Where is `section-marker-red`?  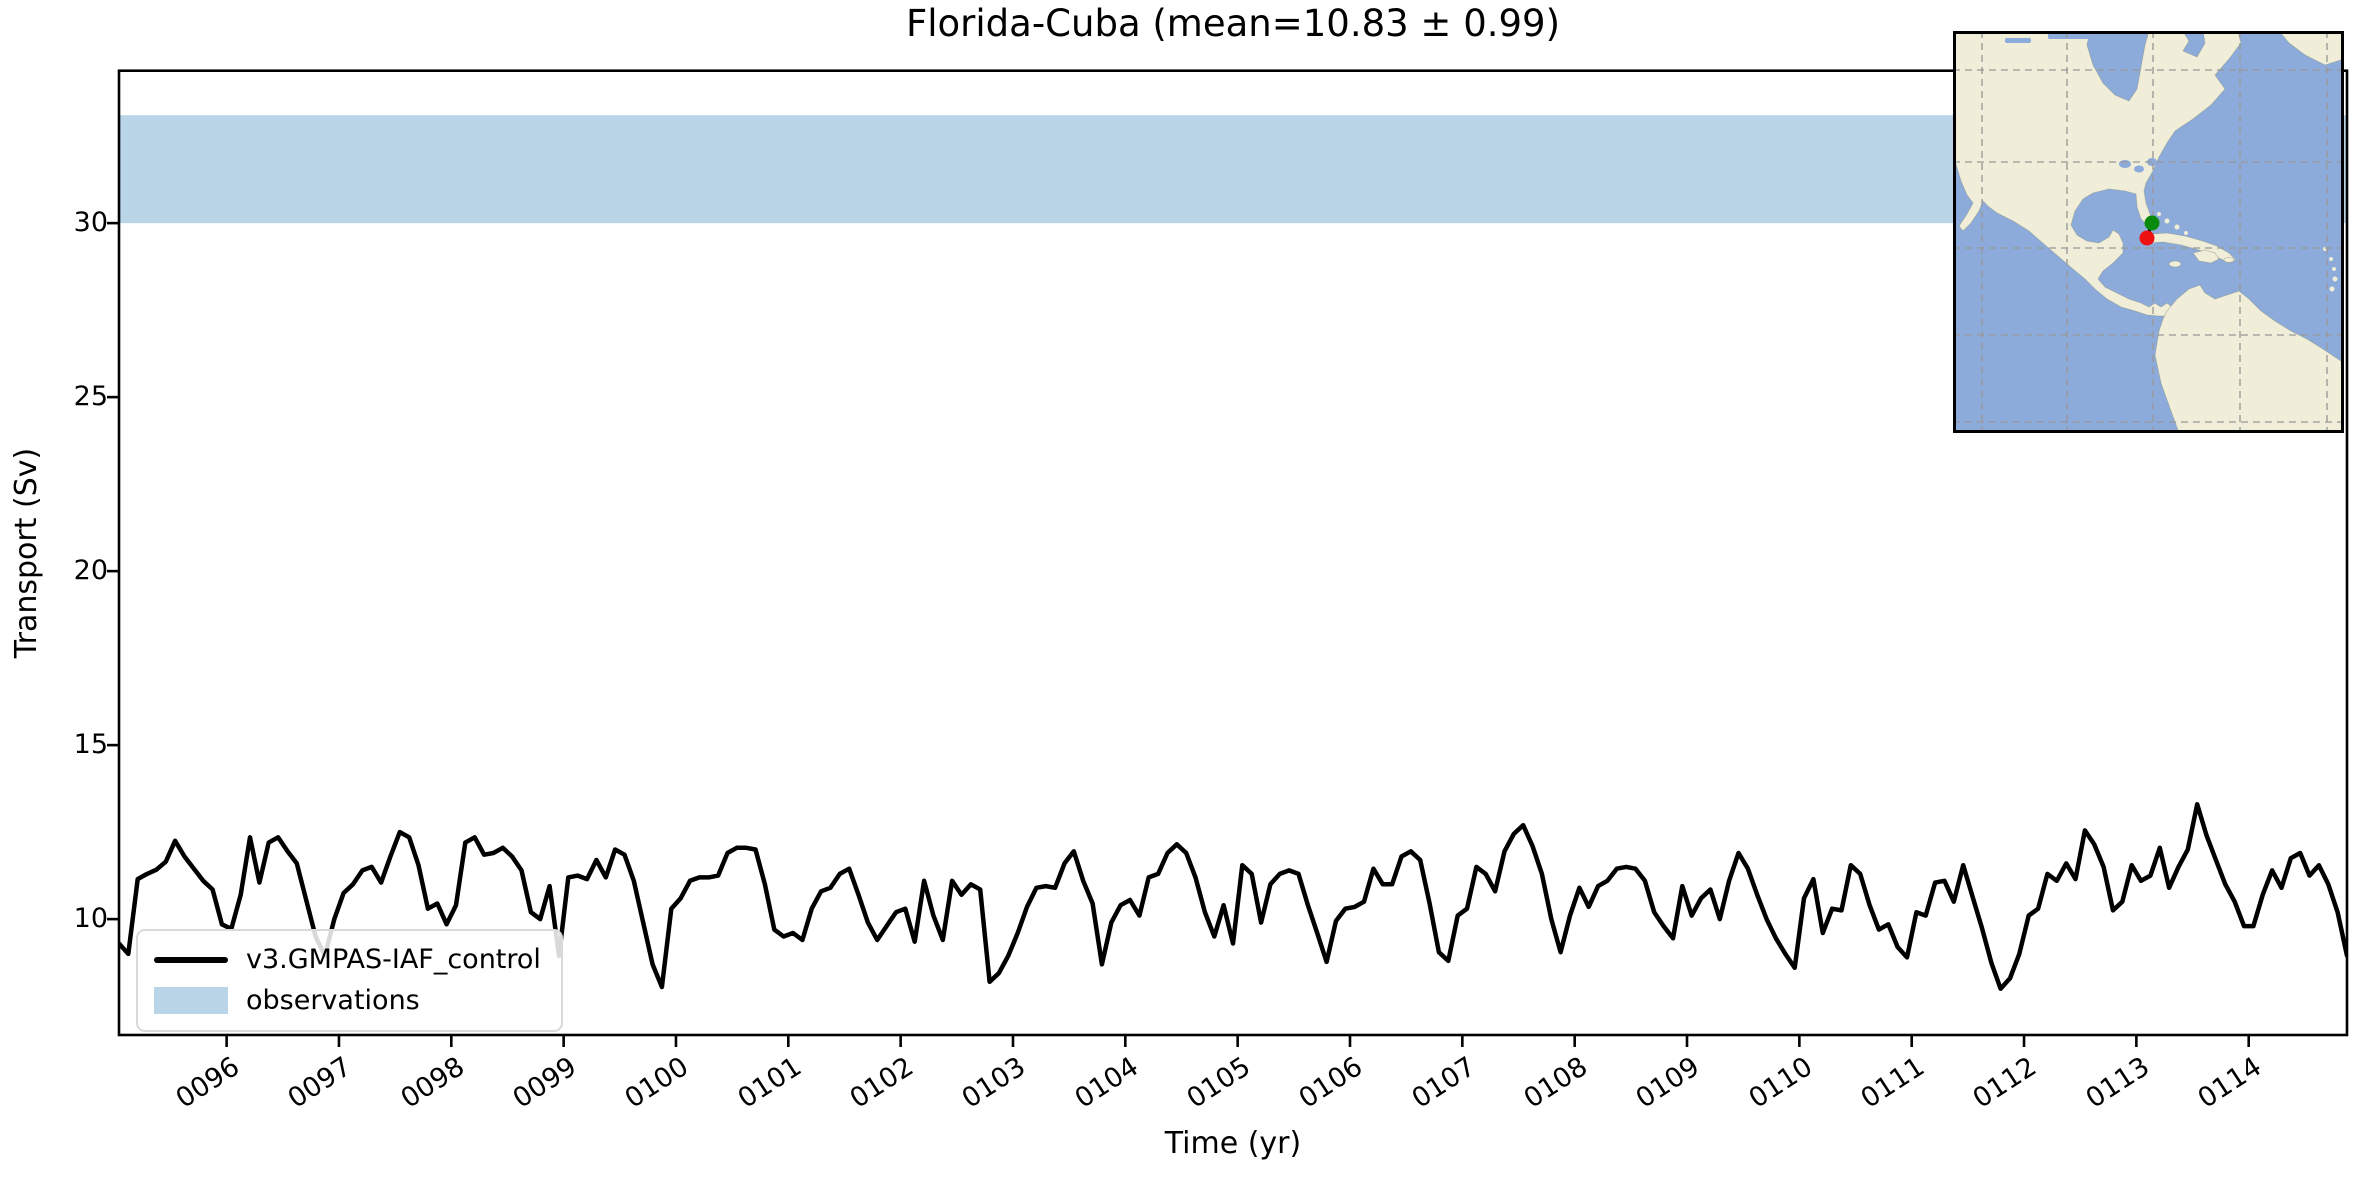 section-marker-red is located at coordinates (2147, 238).